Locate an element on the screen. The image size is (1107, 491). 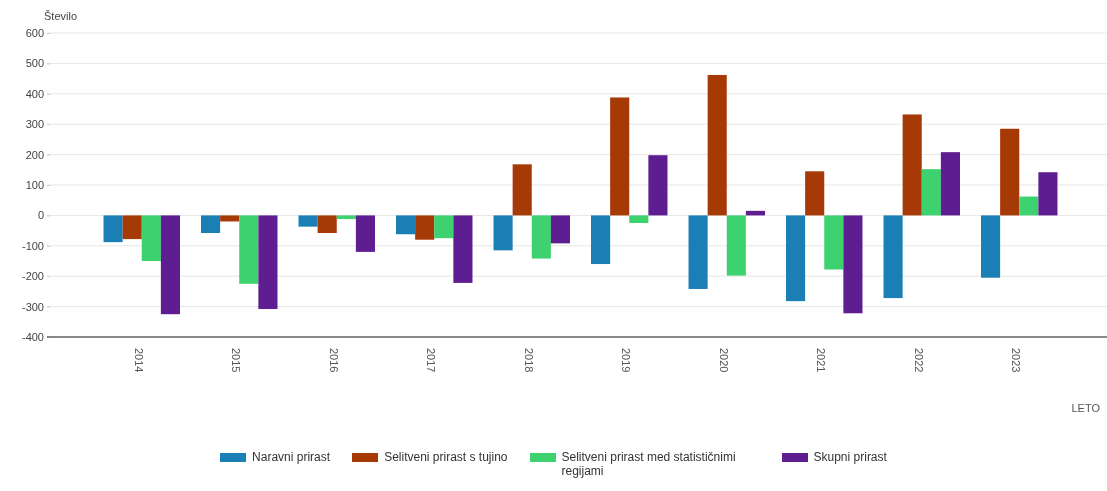
x-tick-label: 2014 is located at coordinates (138, 360).